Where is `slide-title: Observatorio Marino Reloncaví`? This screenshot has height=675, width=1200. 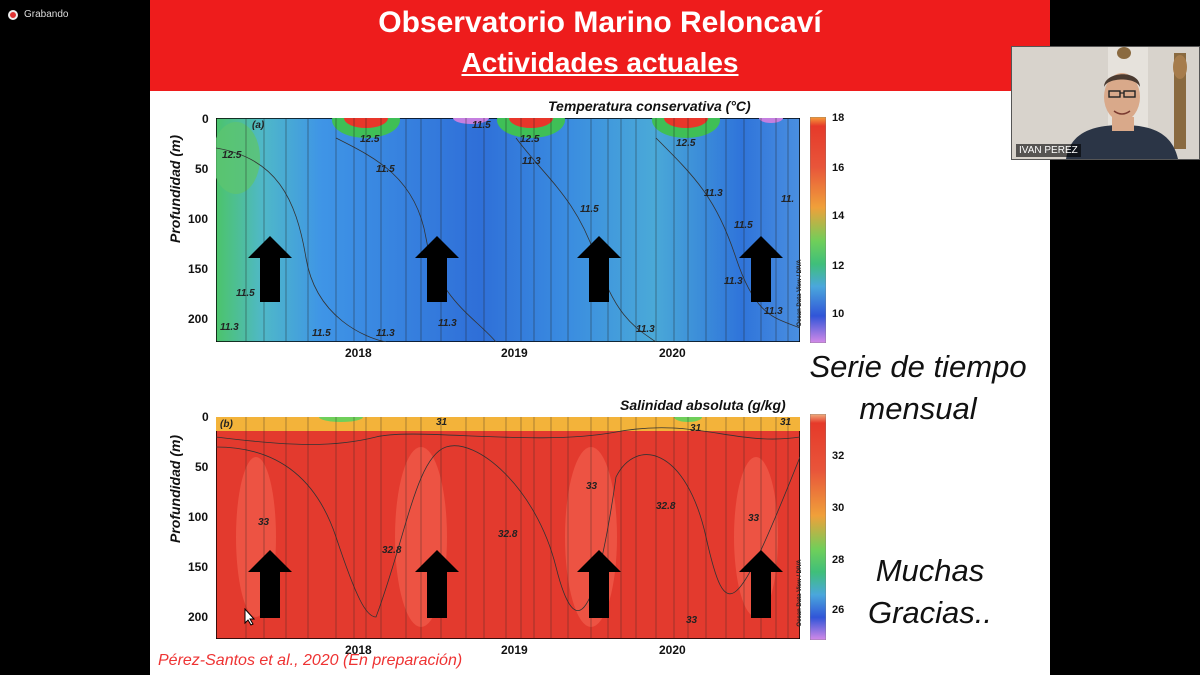
slide-title: Observatorio Marino Reloncaví is located at coordinates (600, 22).